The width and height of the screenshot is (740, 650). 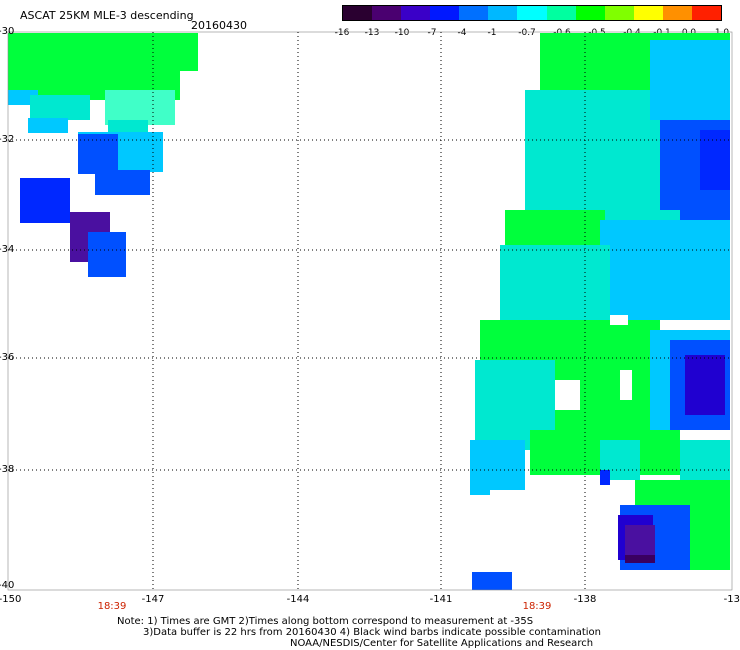 I want to click on colorbar-label: -13, so click(x=372, y=33).